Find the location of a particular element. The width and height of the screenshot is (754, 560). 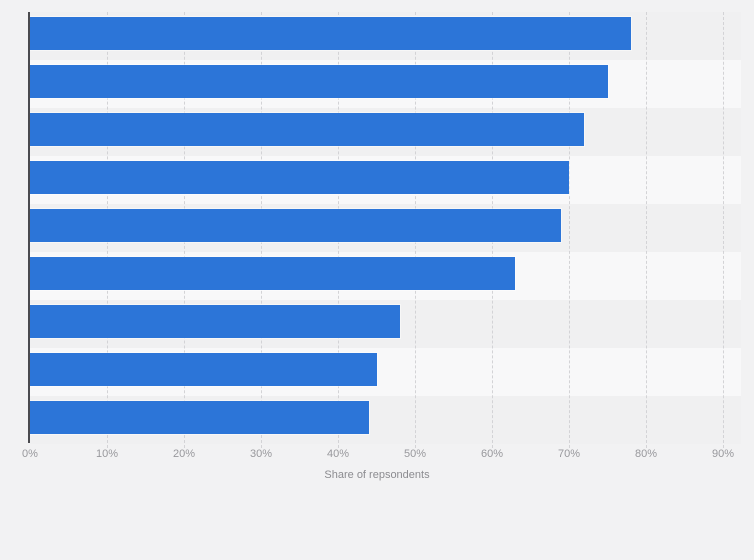

y-axis-line is located at coordinates (29, 227).